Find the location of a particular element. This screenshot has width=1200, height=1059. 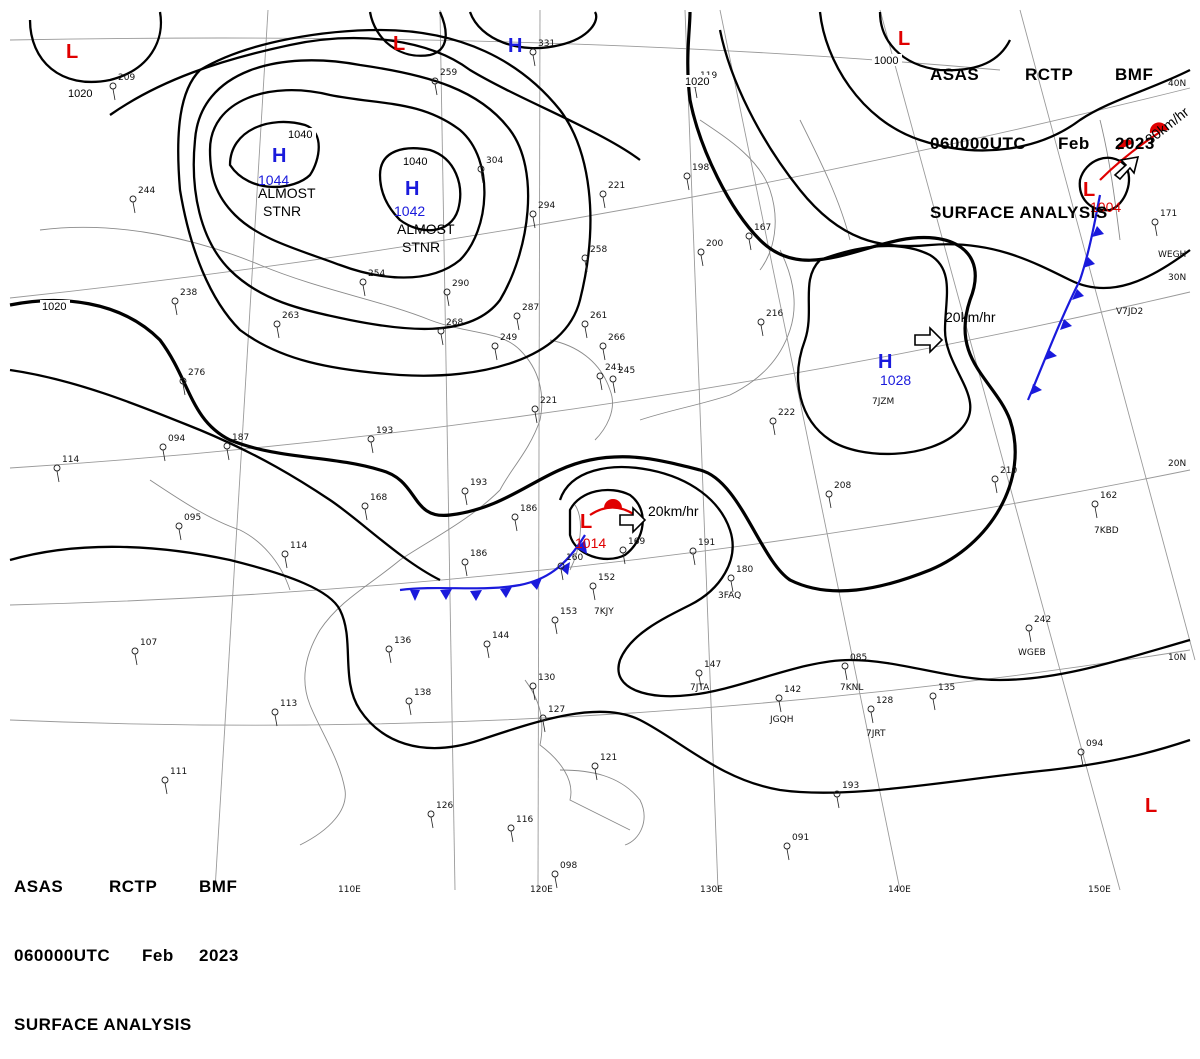

central-pressure: 1044 is located at coordinates (273, 180).